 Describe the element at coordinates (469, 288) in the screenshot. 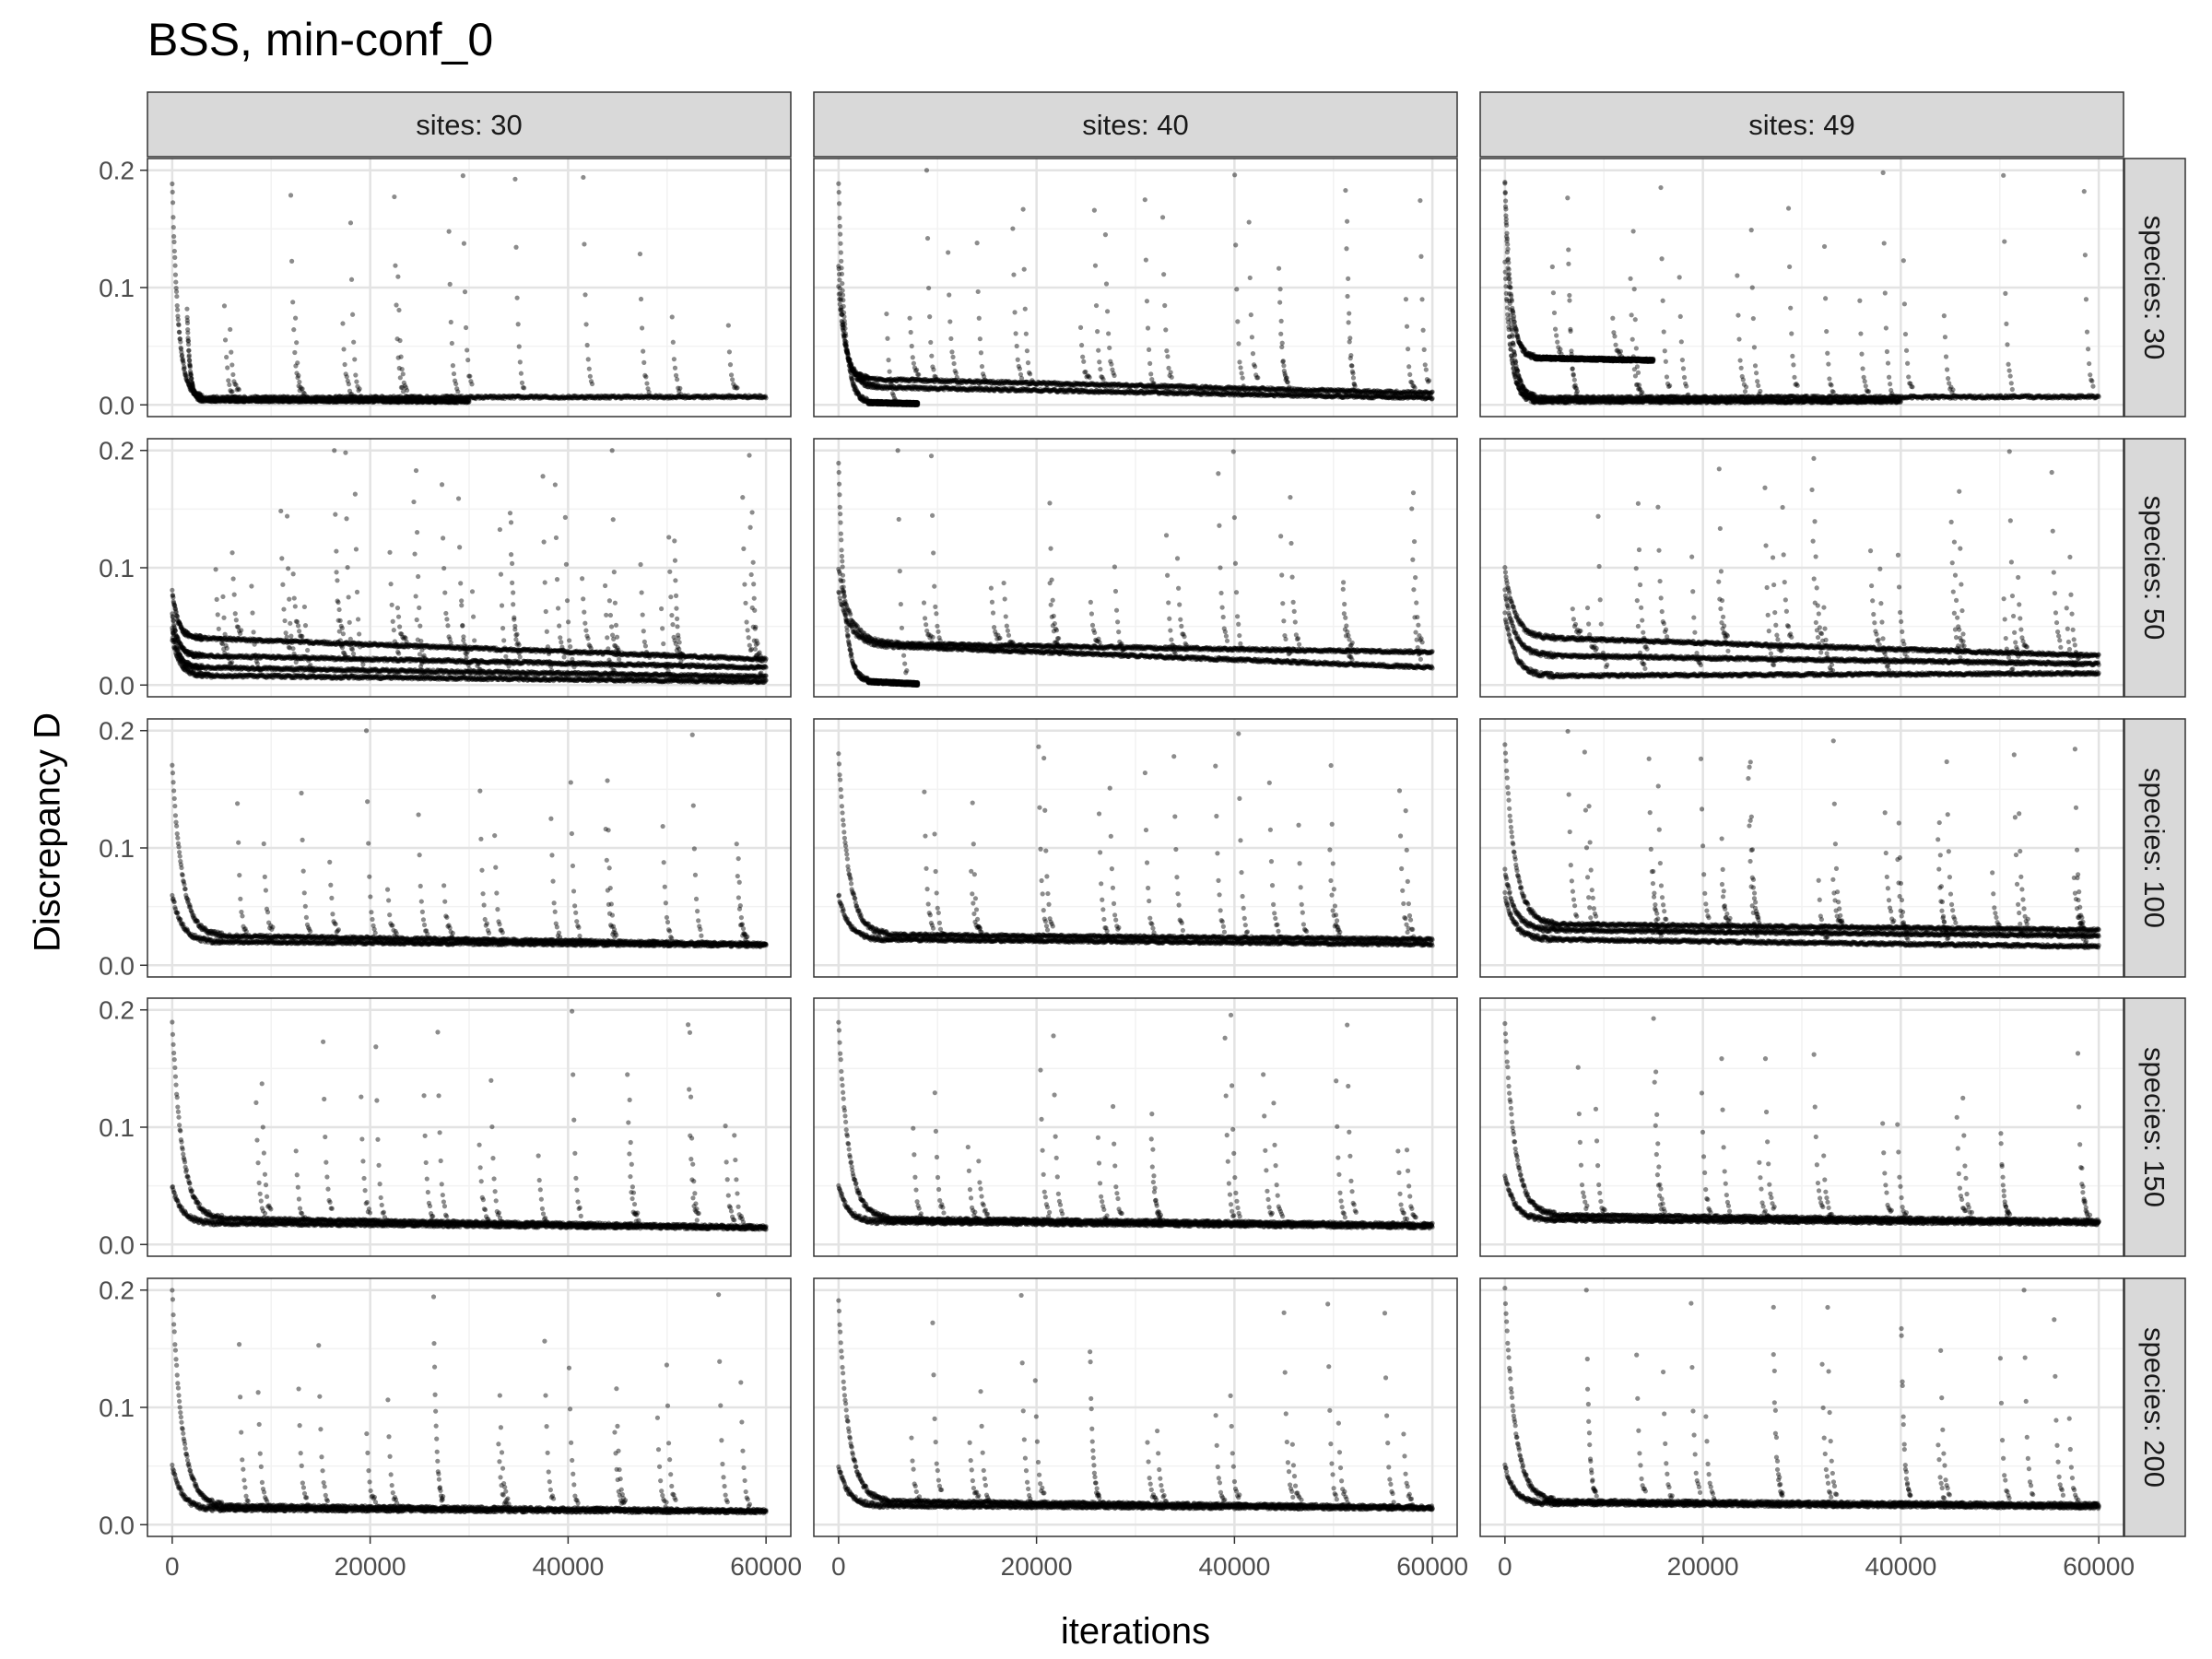

I see `facet-panel` at that location.